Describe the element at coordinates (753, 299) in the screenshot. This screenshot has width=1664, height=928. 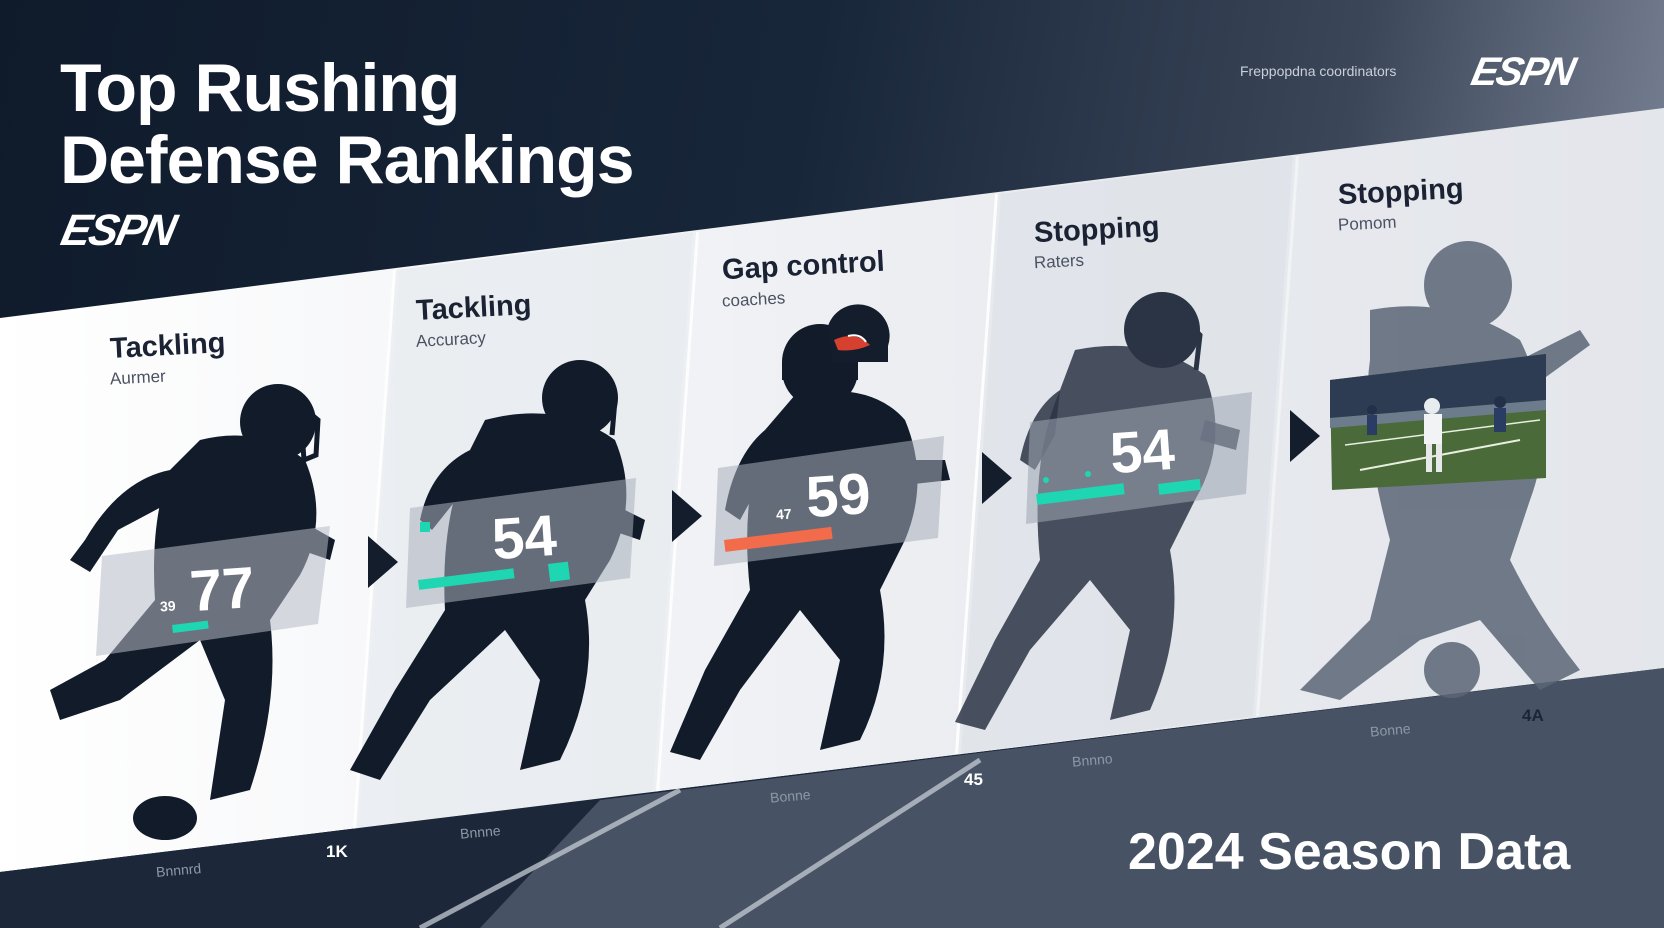
I see `panel-subtitle: coaches` at that location.